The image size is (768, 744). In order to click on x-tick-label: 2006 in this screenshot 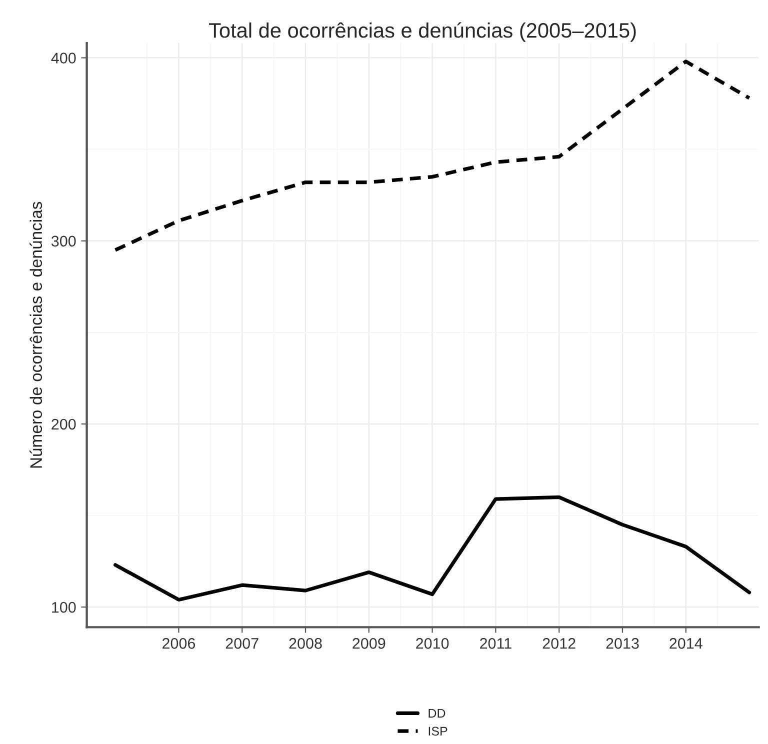, I will do `click(179, 643)`.